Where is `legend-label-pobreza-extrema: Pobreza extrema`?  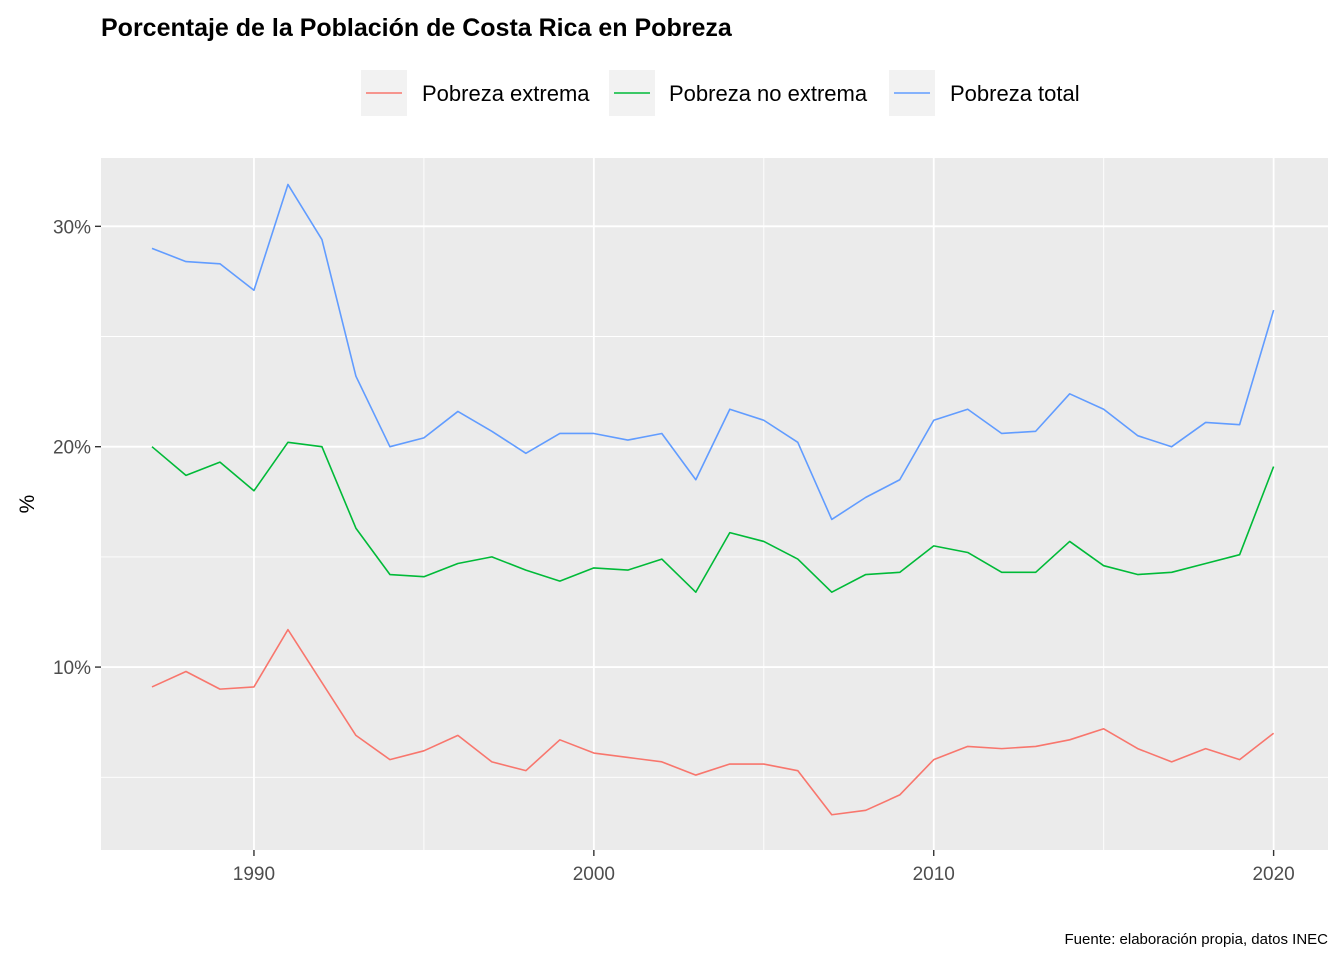 legend-label-pobreza-extrema: Pobreza extrema is located at coordinates (506, 93).